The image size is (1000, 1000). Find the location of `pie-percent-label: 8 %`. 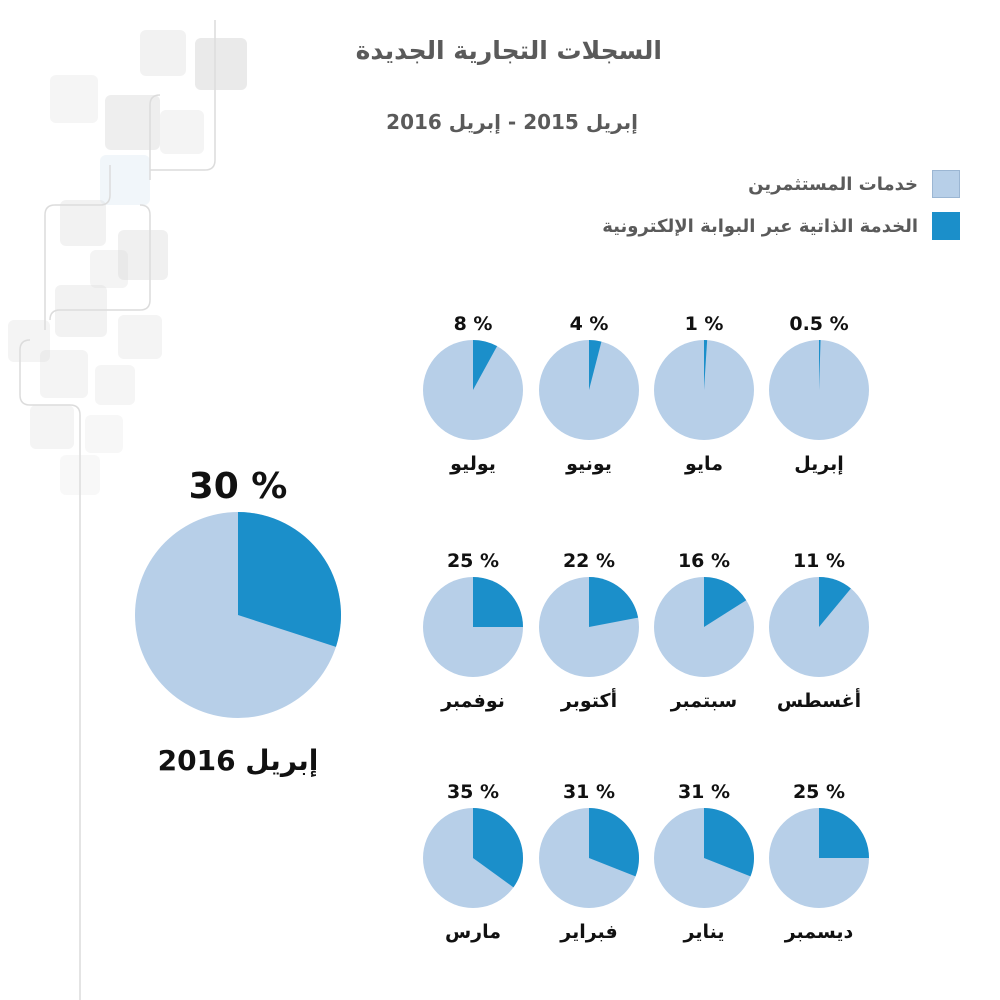

pie-percent-label: 8 % is located at coordinates (473, 324).